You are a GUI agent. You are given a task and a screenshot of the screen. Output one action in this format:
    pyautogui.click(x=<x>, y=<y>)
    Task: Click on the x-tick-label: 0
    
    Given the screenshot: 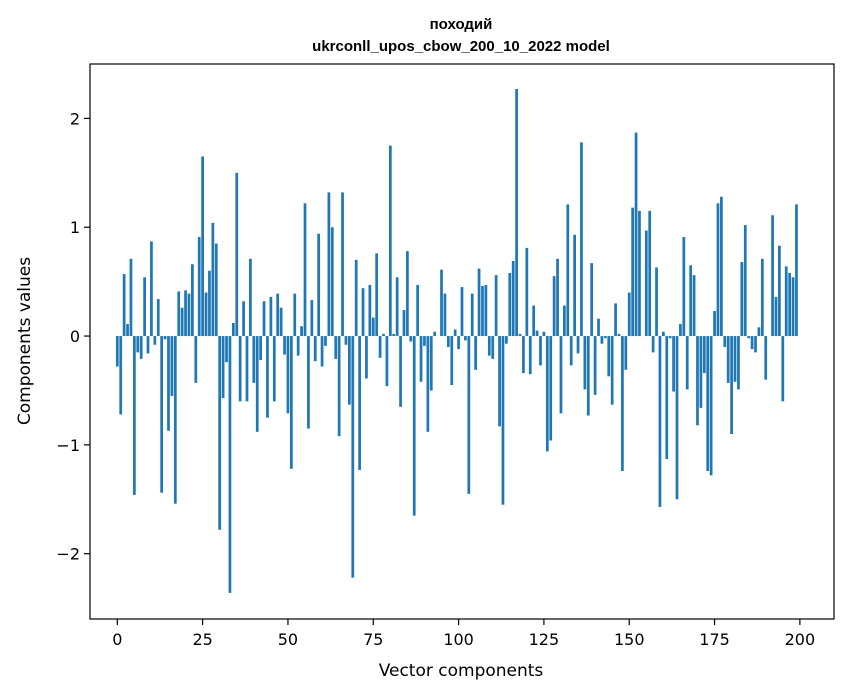 What is the action you would take?
    pyautogui.click(x=117, y=639)
    